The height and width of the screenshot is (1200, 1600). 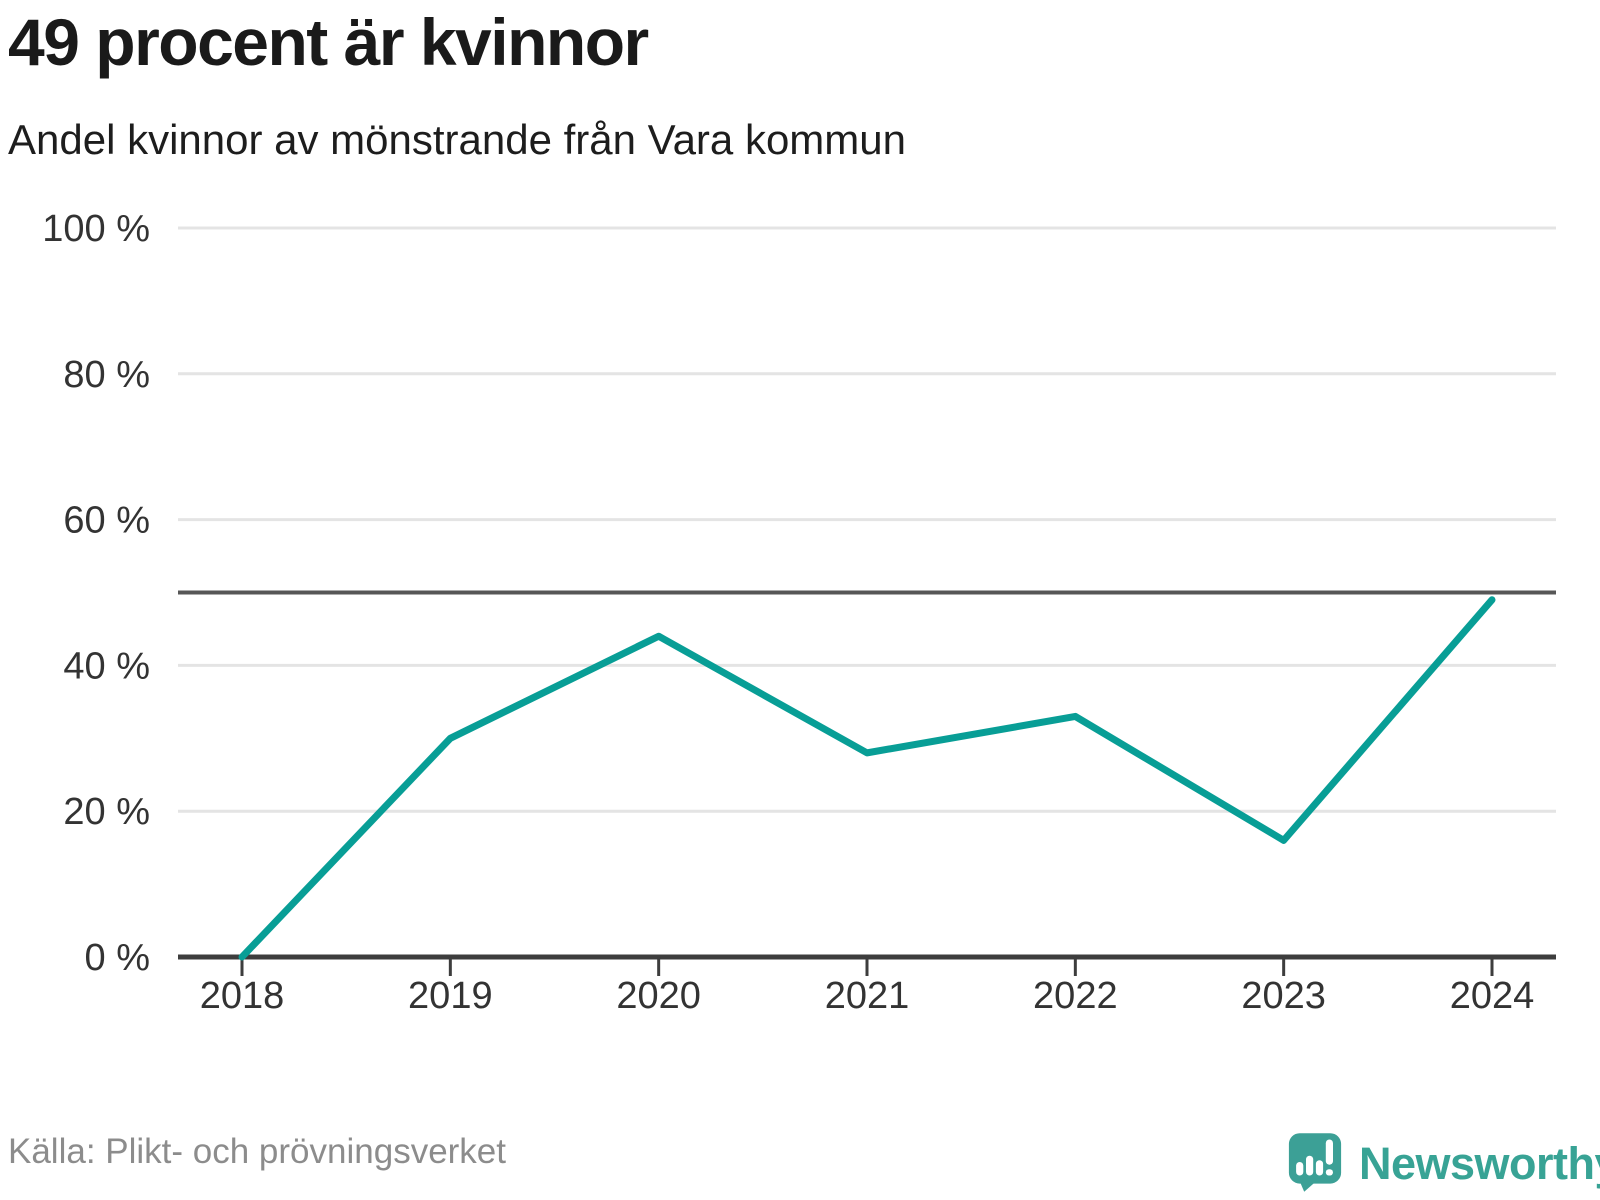 I want to click on x-tick-label: 2023, so click(x=1283, y=996).